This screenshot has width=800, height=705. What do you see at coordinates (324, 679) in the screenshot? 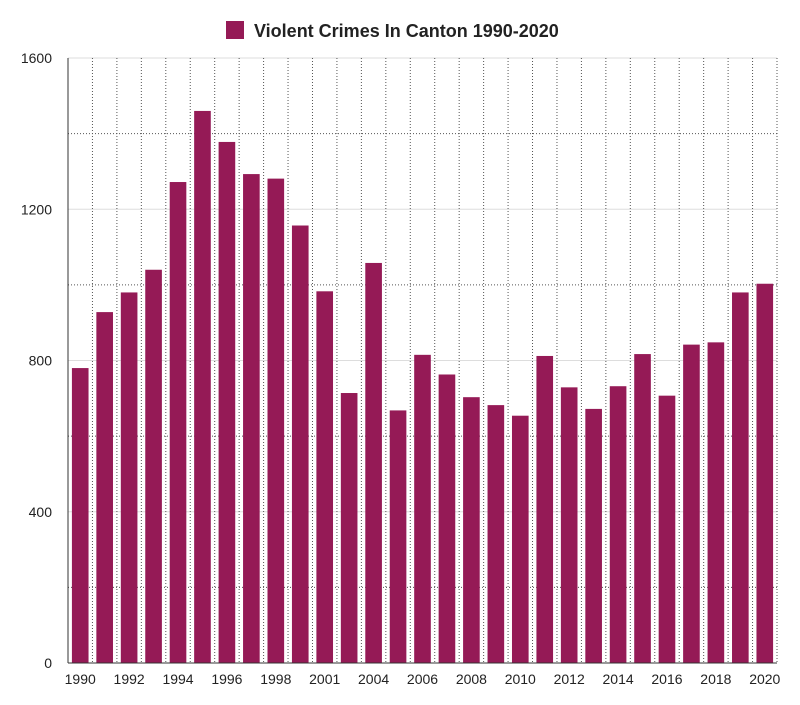
I see `x-tick-label: 2001` at bounding box center [324, 679].